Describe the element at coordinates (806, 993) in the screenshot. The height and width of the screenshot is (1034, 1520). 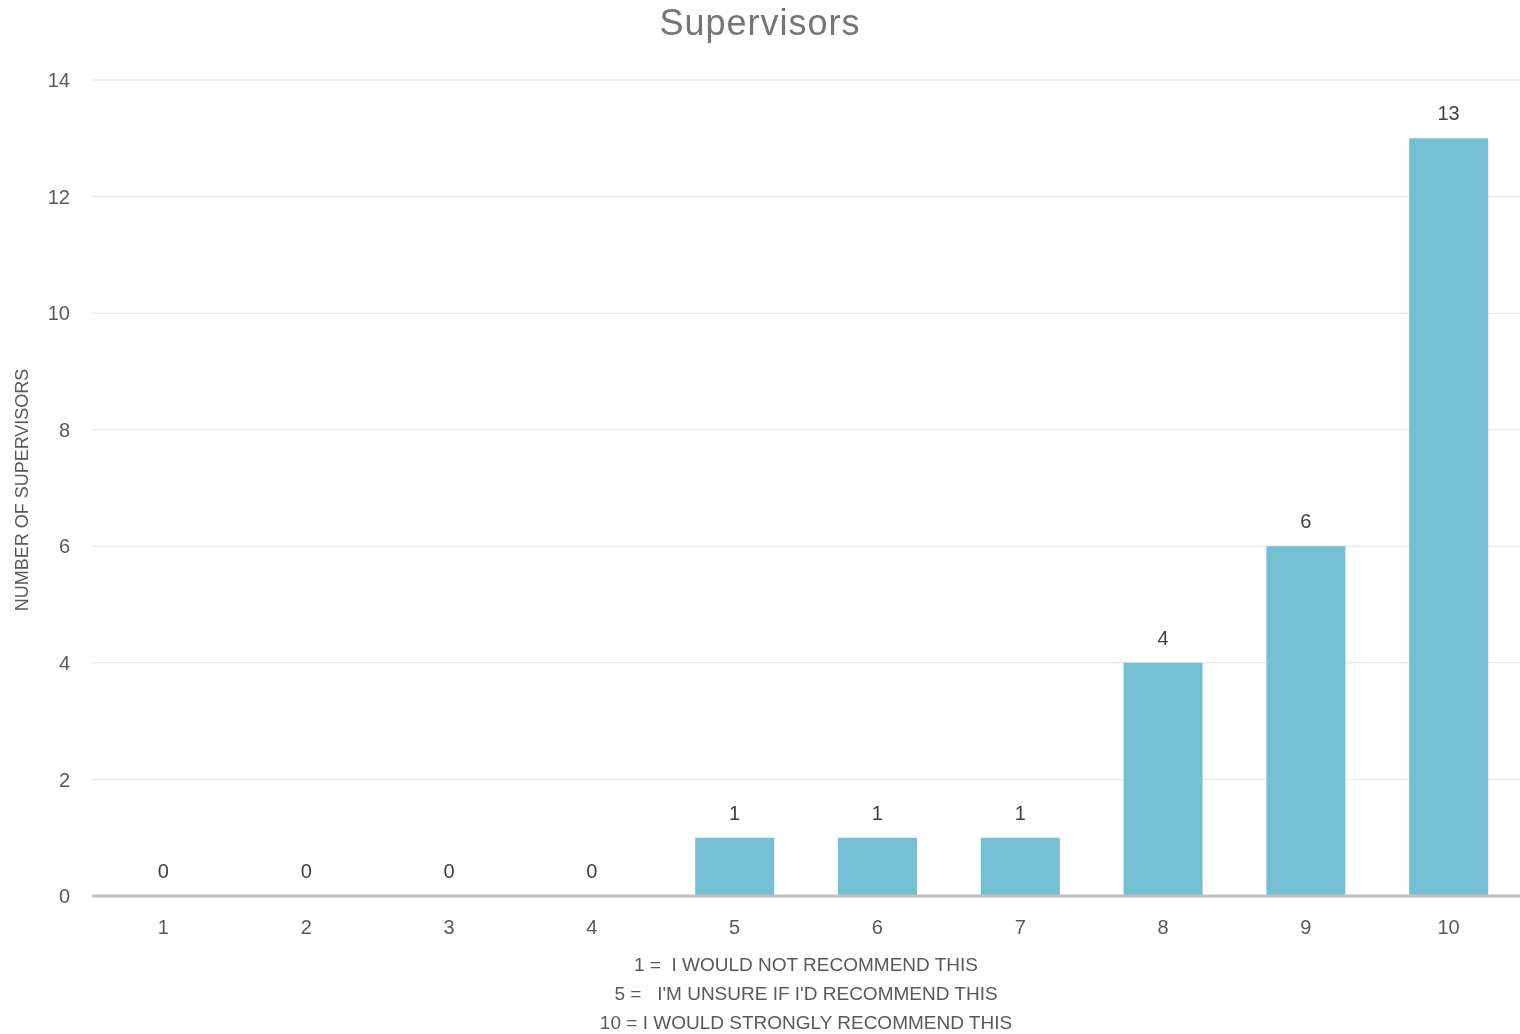
I see `x-axis-title: 1 = I WOULD NOT RECOMMEND THIS 5 = I'M UNSURE IF I'D RECOMMEND THIS 10 = I WOULD STRONGLY RECOMMEND THIS` at that location.